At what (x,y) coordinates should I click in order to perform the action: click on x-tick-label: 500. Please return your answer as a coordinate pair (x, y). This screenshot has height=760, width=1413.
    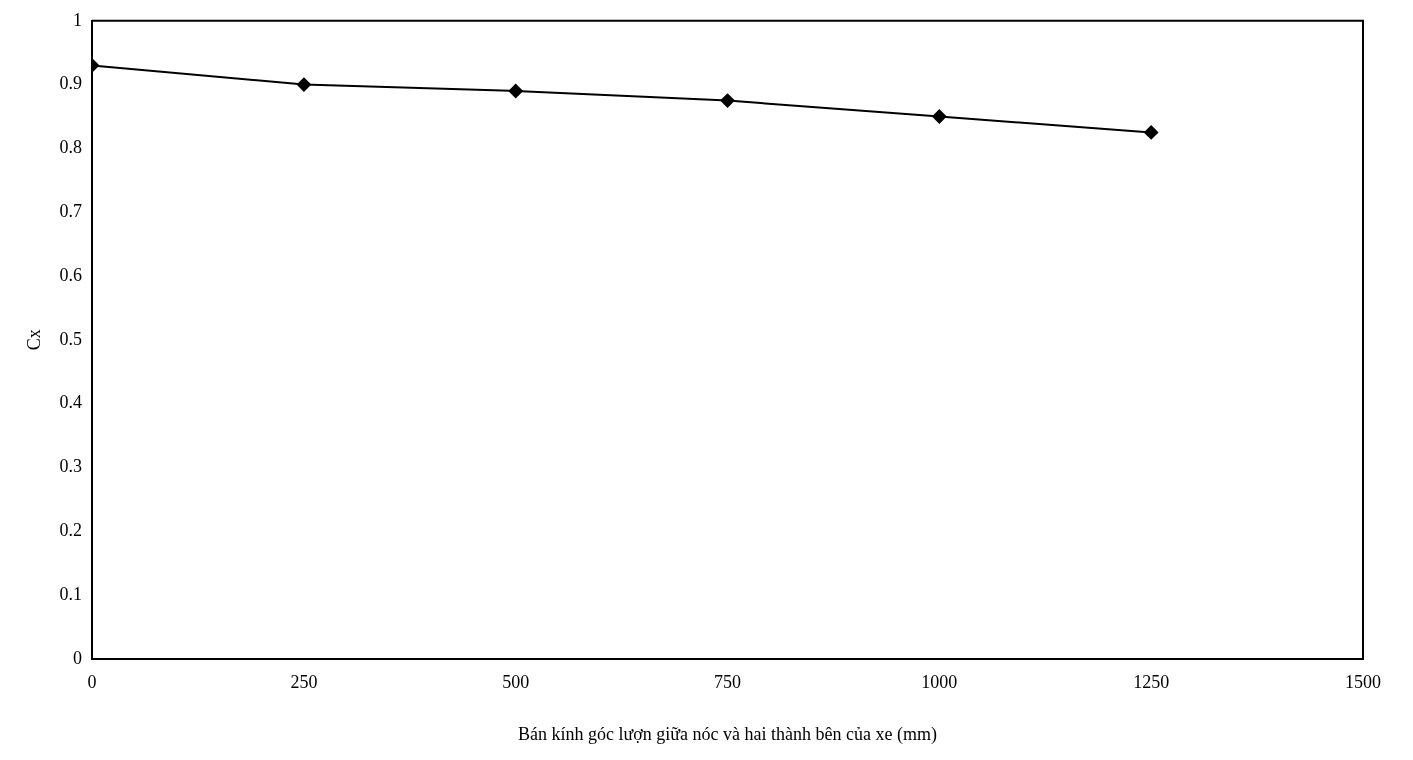
    Looking at the image, I should click on (516, 682).